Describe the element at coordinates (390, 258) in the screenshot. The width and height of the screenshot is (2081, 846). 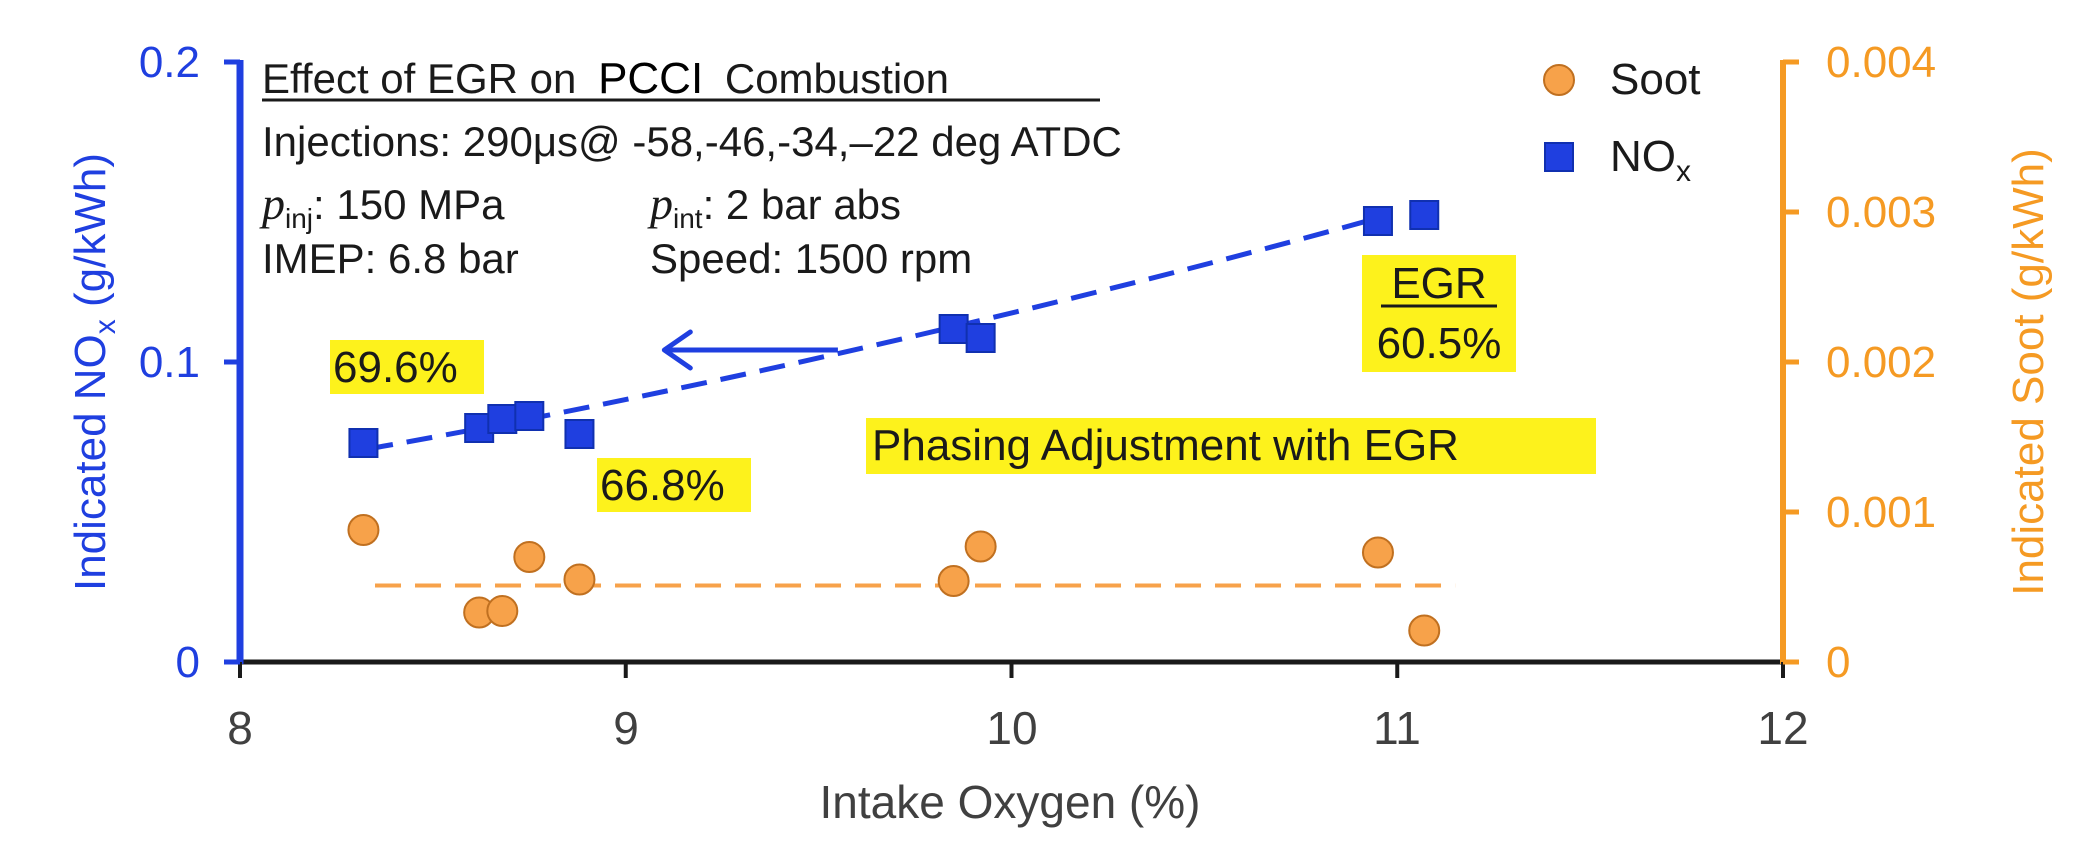
I see `imep-info: IMEP: 6.8 bar` at that location.